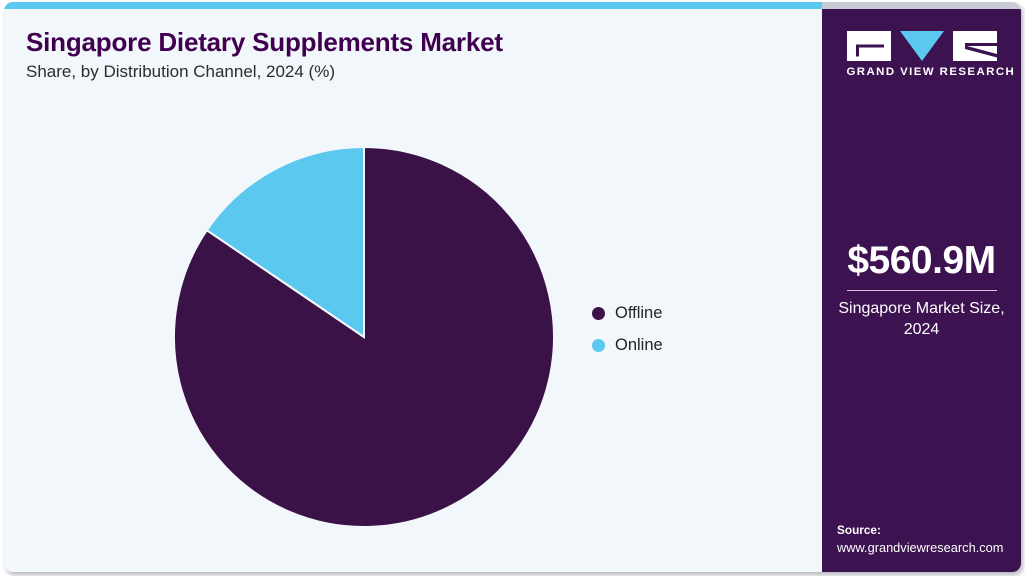 The height and width of the screenshot is (576, 1025). Describe the element at coordinates (285, 242) in the screenshot. I see `pie-slice-online` at that location.